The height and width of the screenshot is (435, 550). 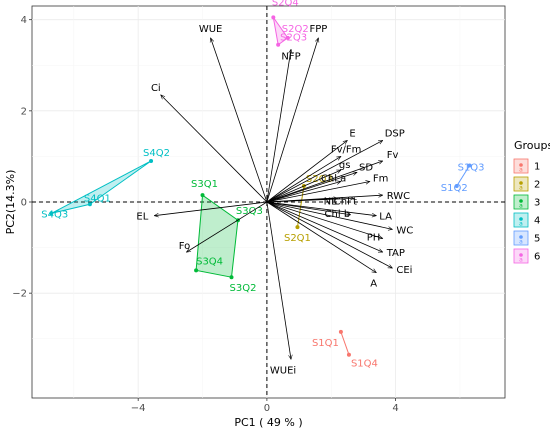 I want to click on x-tick-label: 0, so click(x=267, y=408).